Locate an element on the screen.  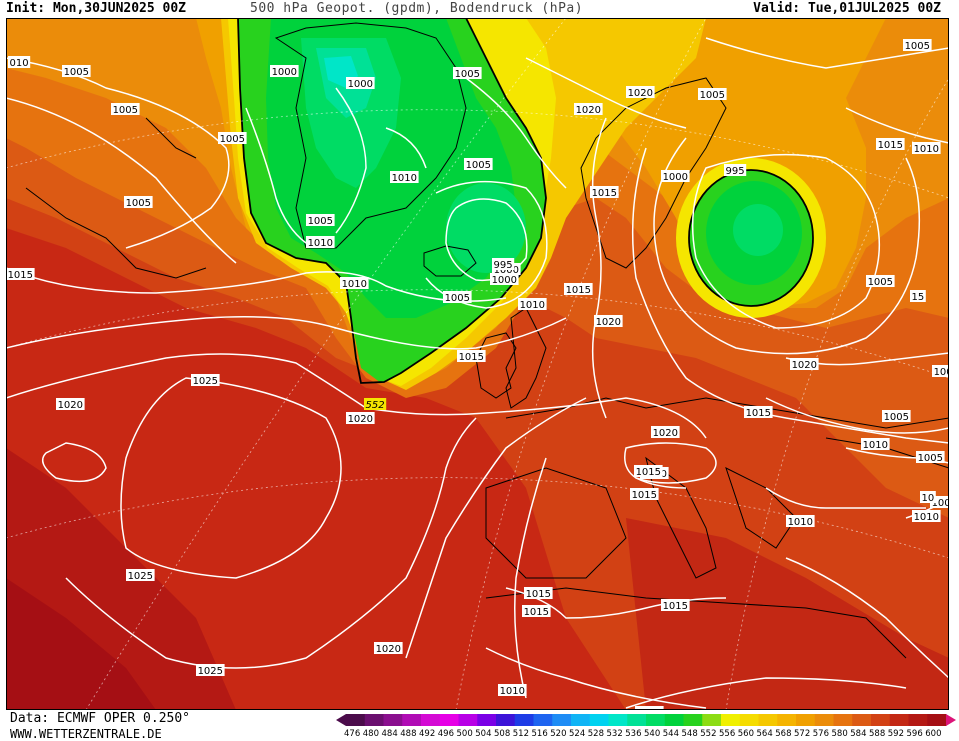
color-scale-bar is located at coordinates (646, 720).